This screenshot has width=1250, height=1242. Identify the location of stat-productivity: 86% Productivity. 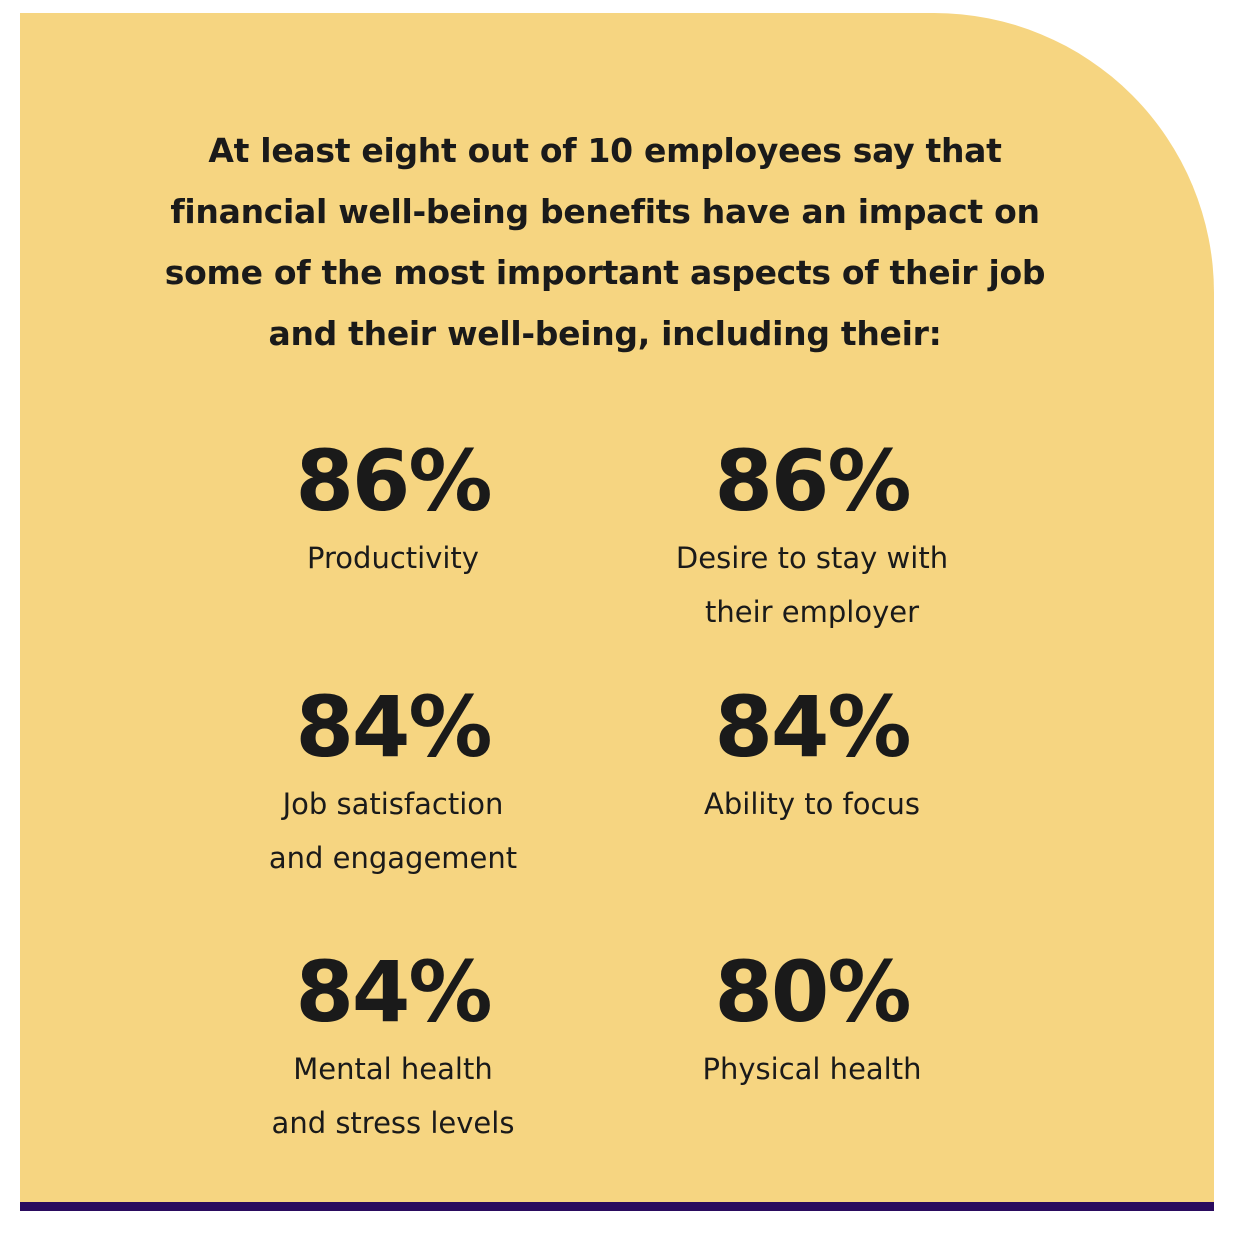
(393, 508).